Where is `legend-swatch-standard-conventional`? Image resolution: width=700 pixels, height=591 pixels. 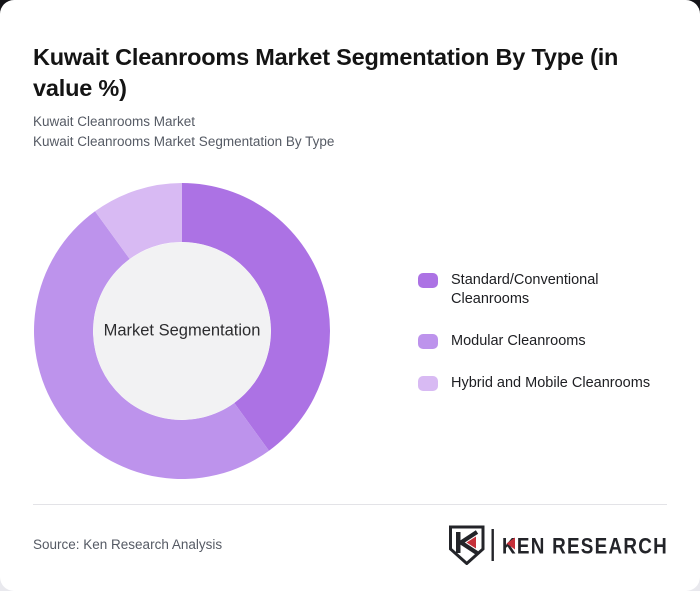
legend-swatch-standard-conventional is located at coordinates (428, 280).